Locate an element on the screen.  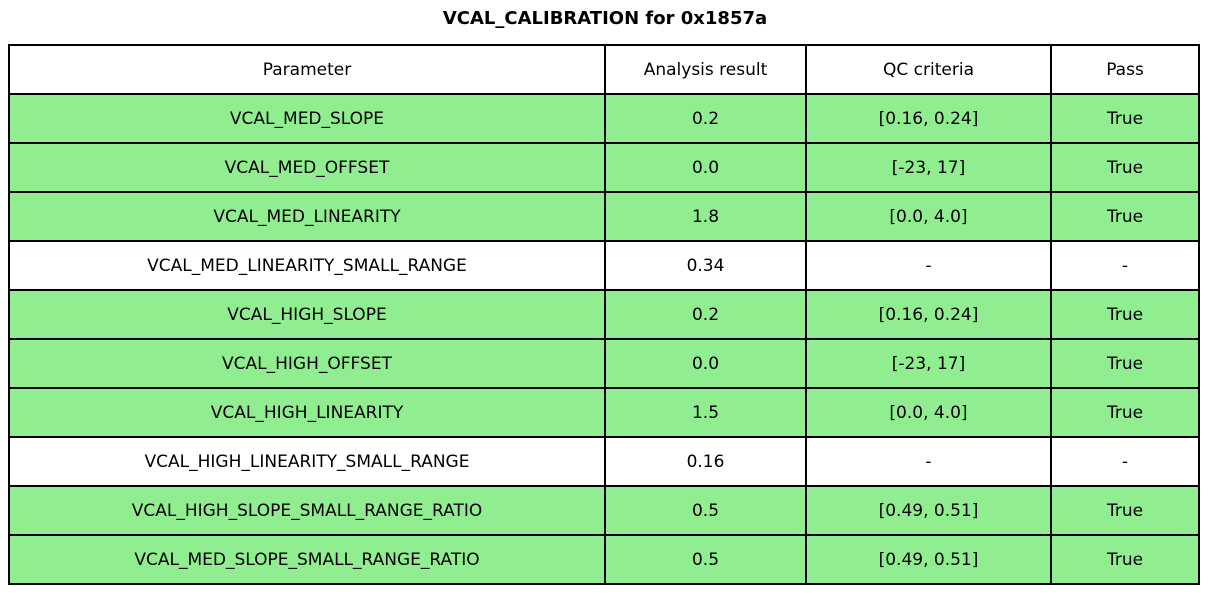
parameter-cell: VCAL_HIGH_LINEARITY is located at coordinates (307, 412).